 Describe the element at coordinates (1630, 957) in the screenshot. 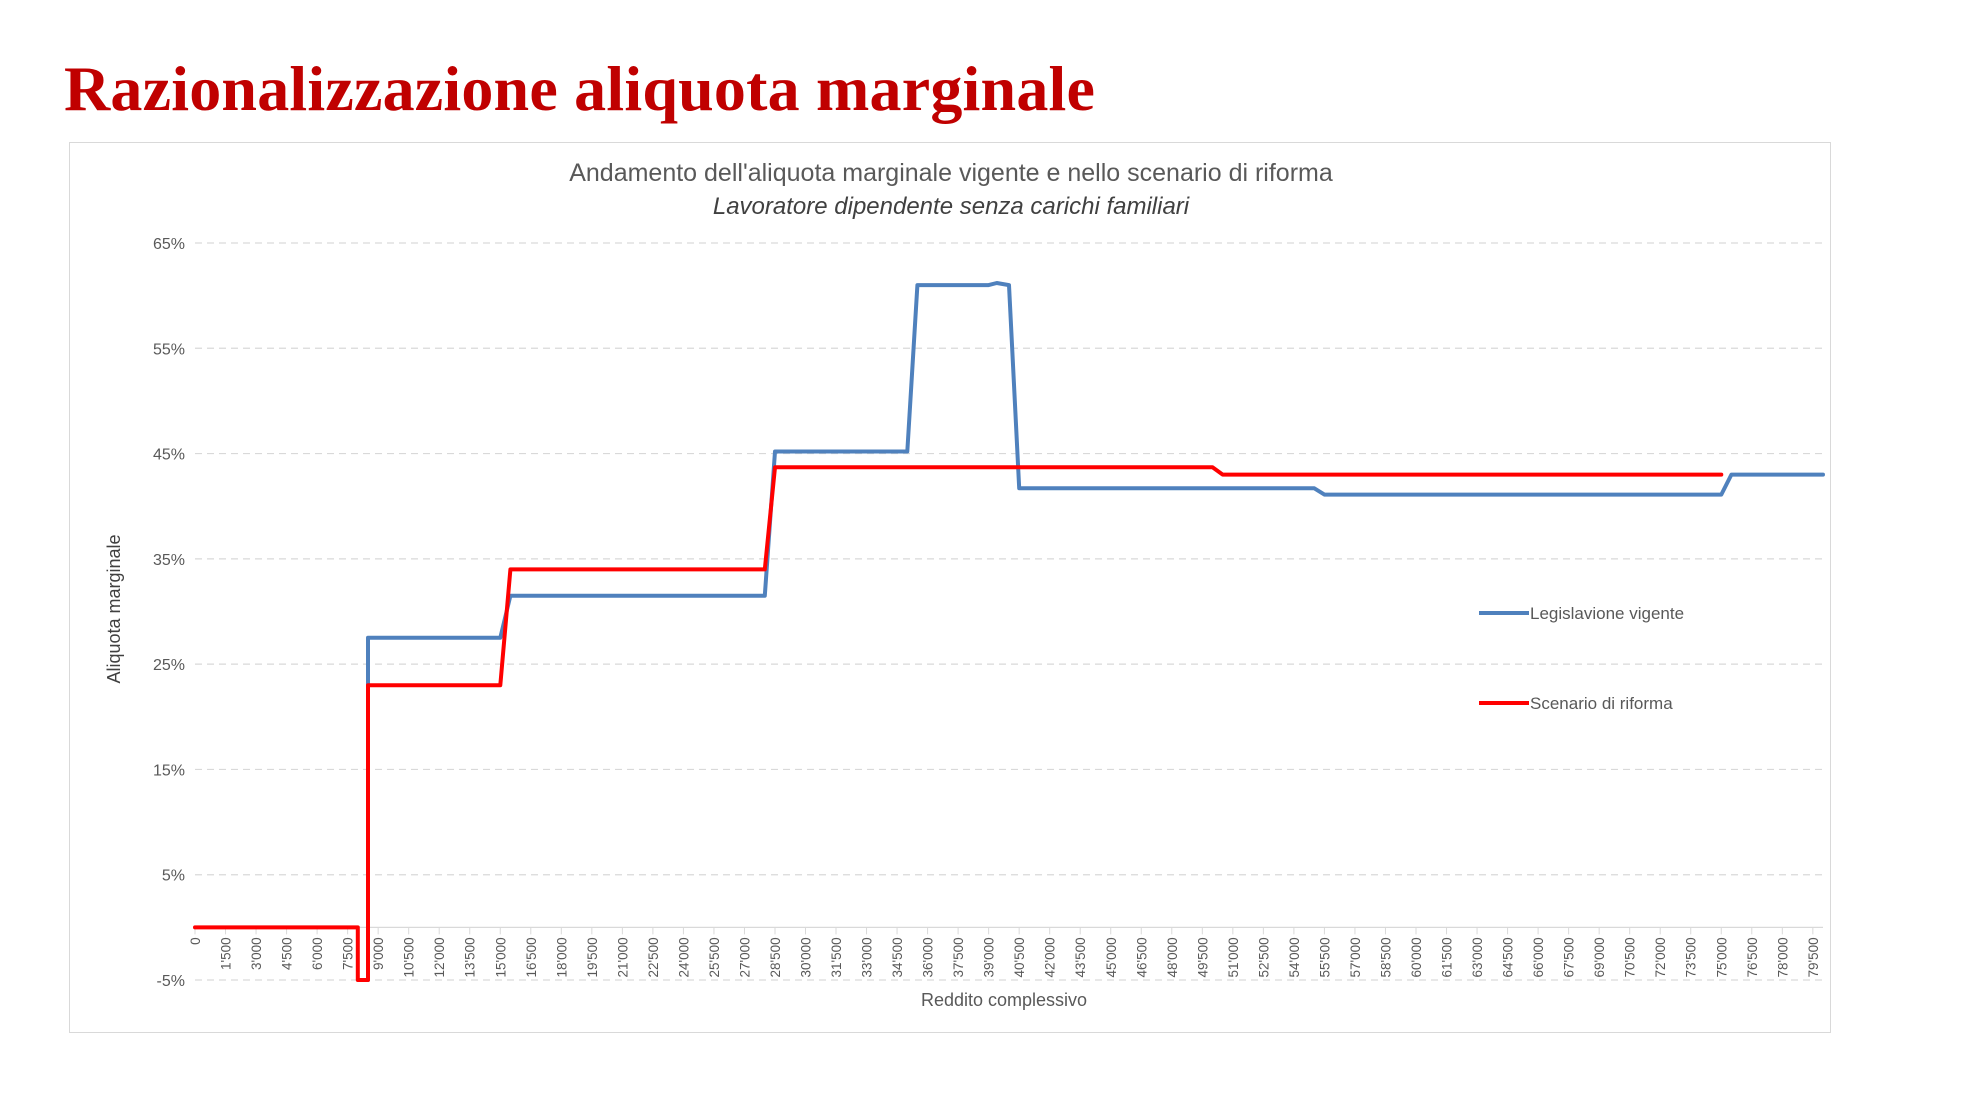

I see `x-tick-label: 70'500` at that location.